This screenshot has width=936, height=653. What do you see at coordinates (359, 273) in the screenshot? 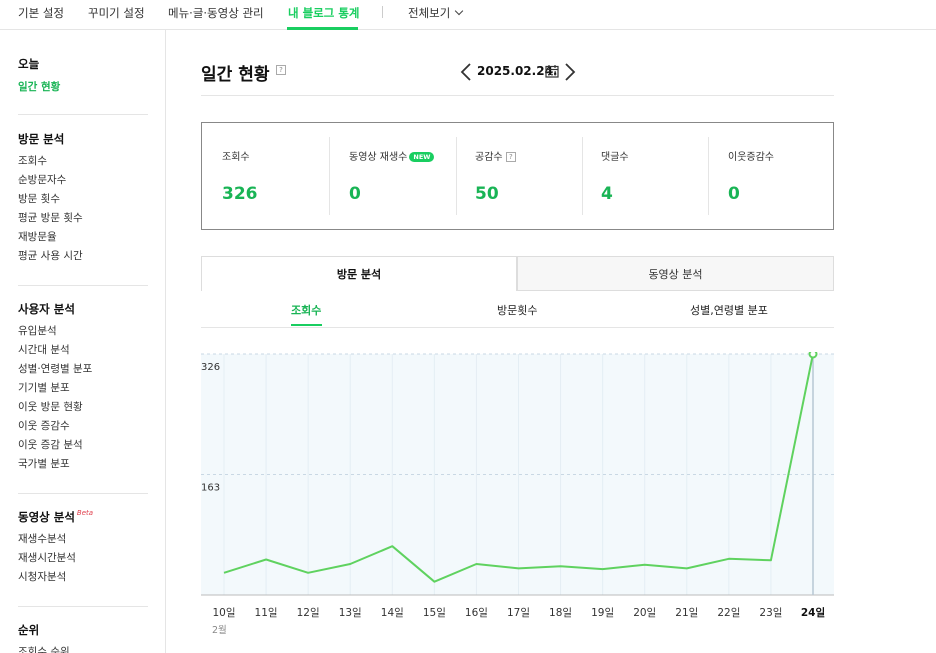
I see `tab-visit-analysis: 방문 분석` at bounding box center [359, 273].